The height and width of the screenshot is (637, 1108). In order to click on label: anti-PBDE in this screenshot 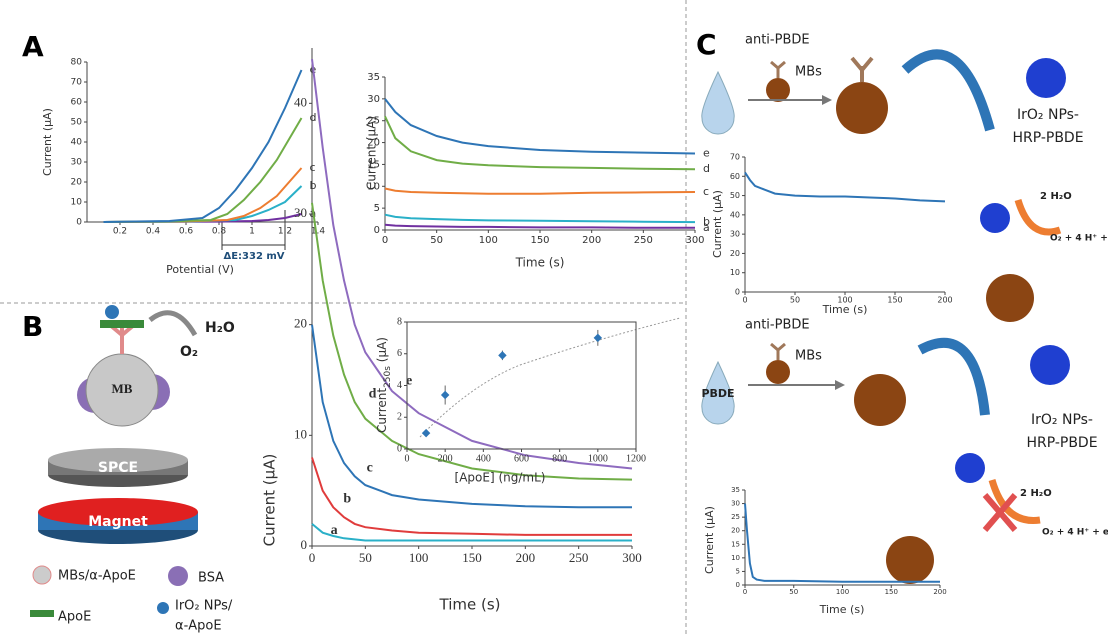, I will do `click(777, 40)`.